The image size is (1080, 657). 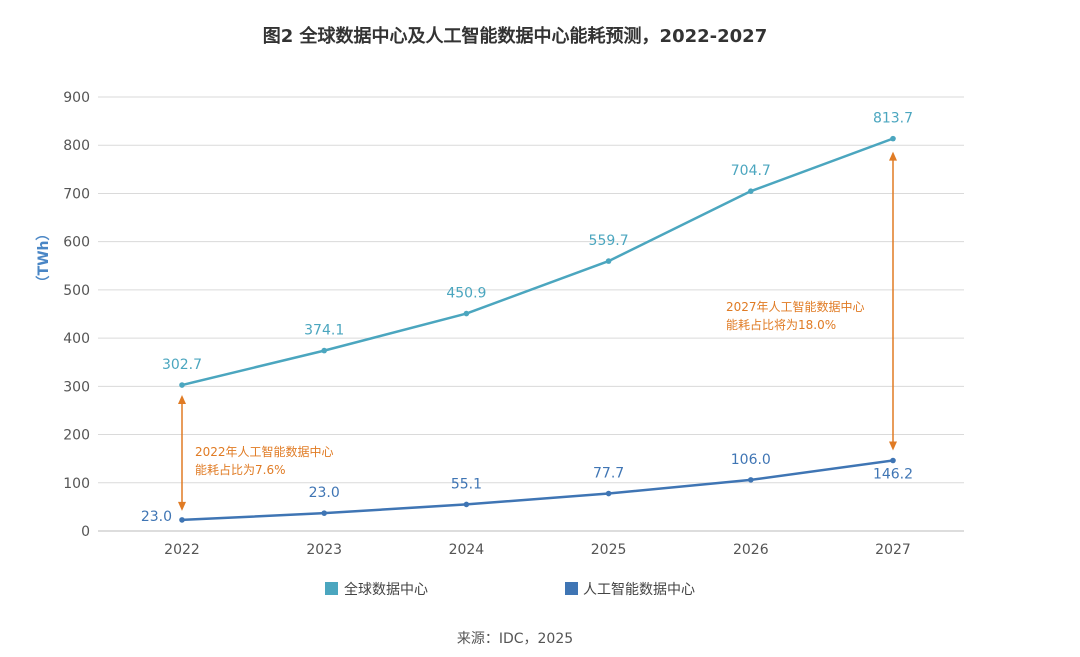 What do you see at coordinates (182, 365) in the screenshot?
I see `data-label: 302.7` at bounding box center [182, 365].